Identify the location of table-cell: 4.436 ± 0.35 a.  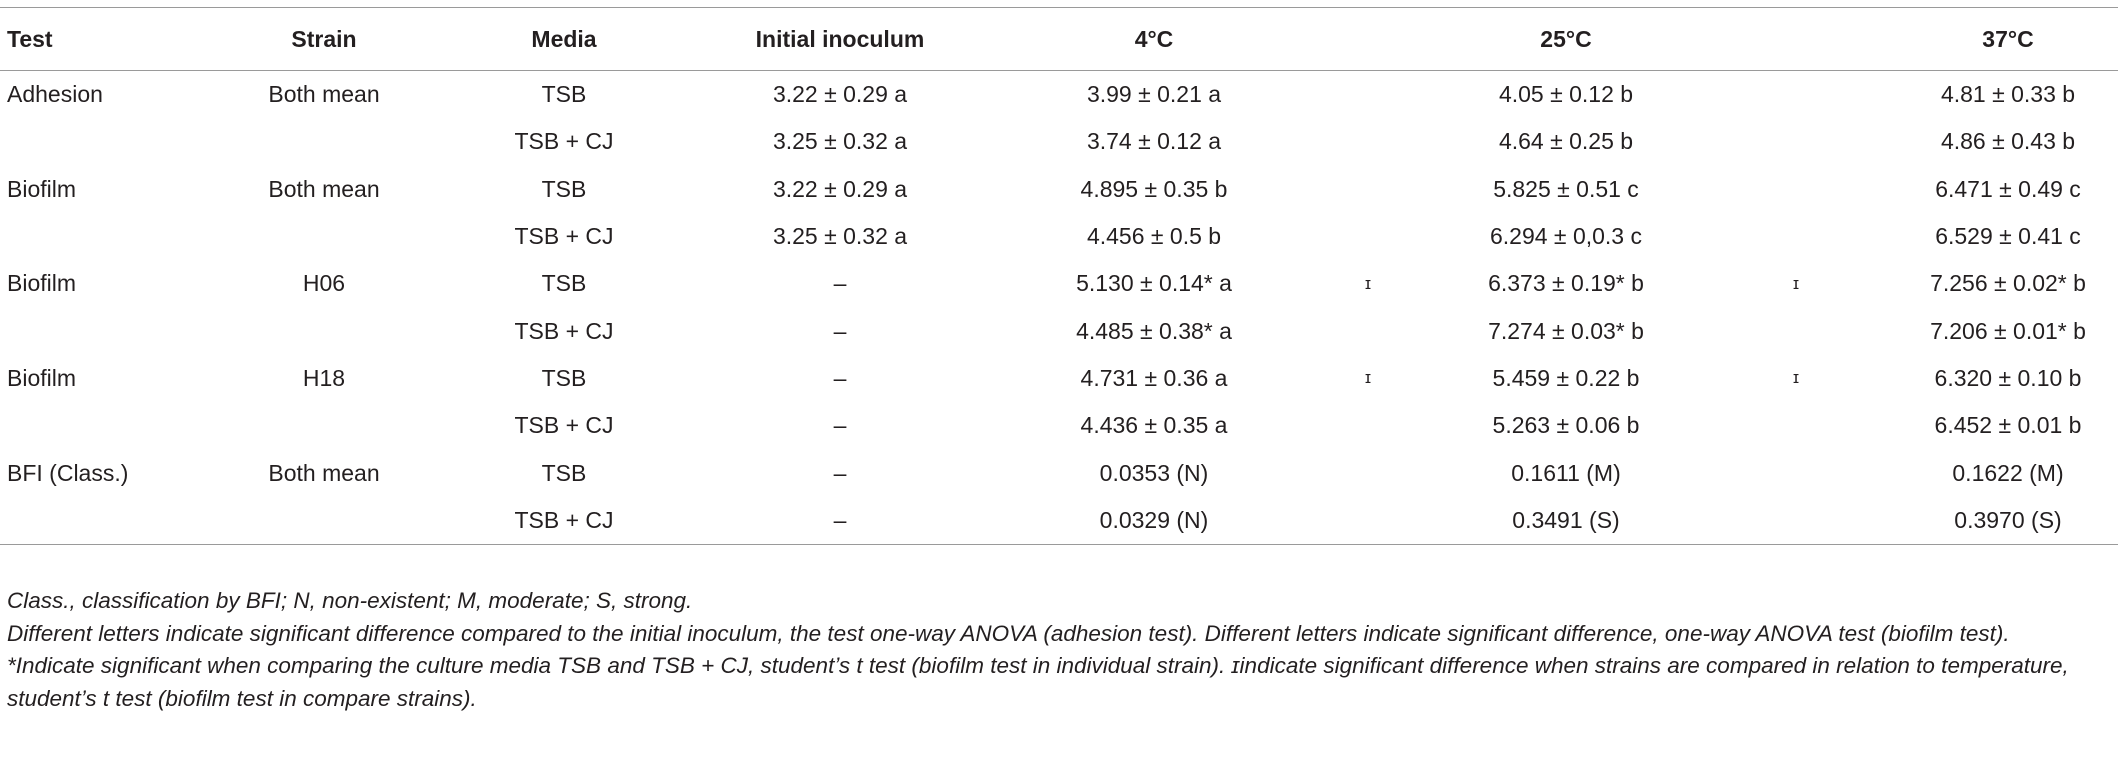
(1154, 425).